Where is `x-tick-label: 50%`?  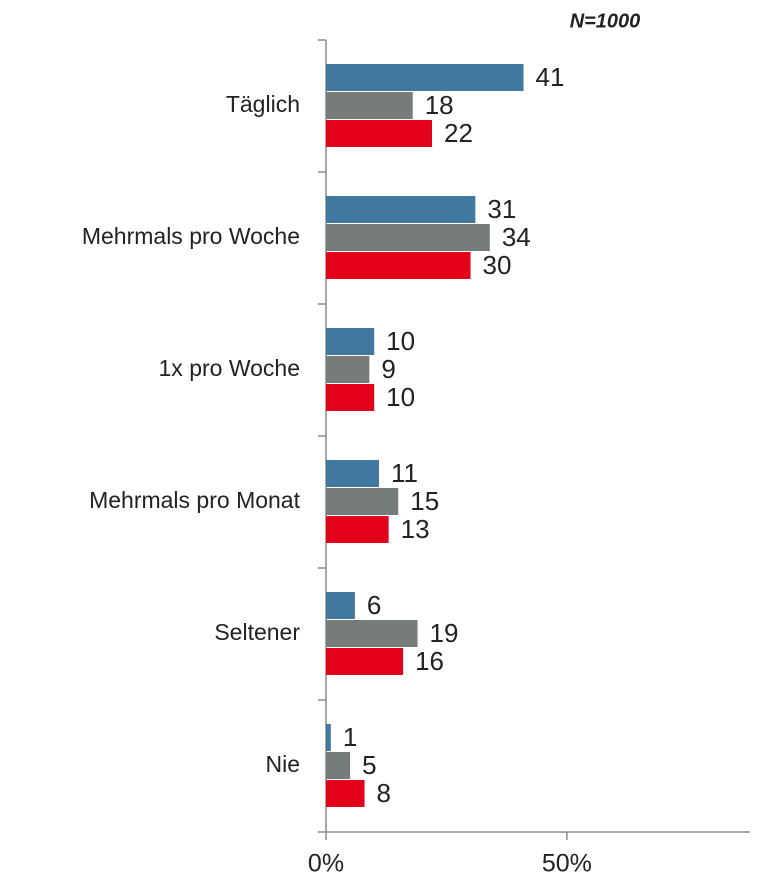 x-tick-label: 50% is located at coordinates (567, 864).